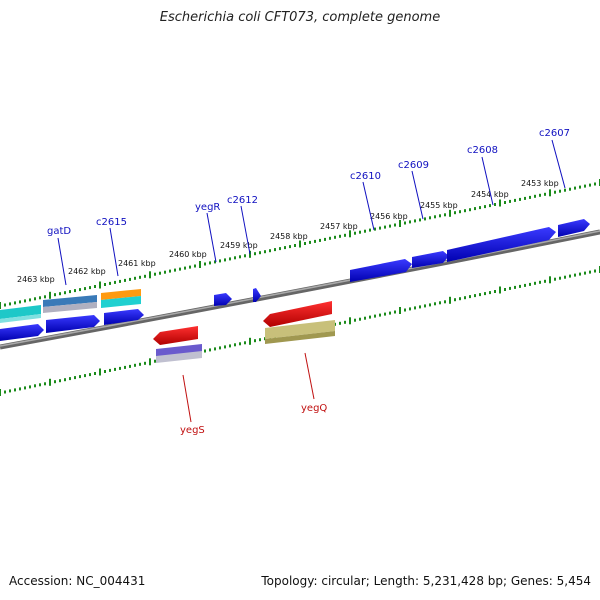  What do you see at coordinates (87, 271) in the screenshot?
I see `scale-label: 2462 kbp` at bounding box center [87, 271].